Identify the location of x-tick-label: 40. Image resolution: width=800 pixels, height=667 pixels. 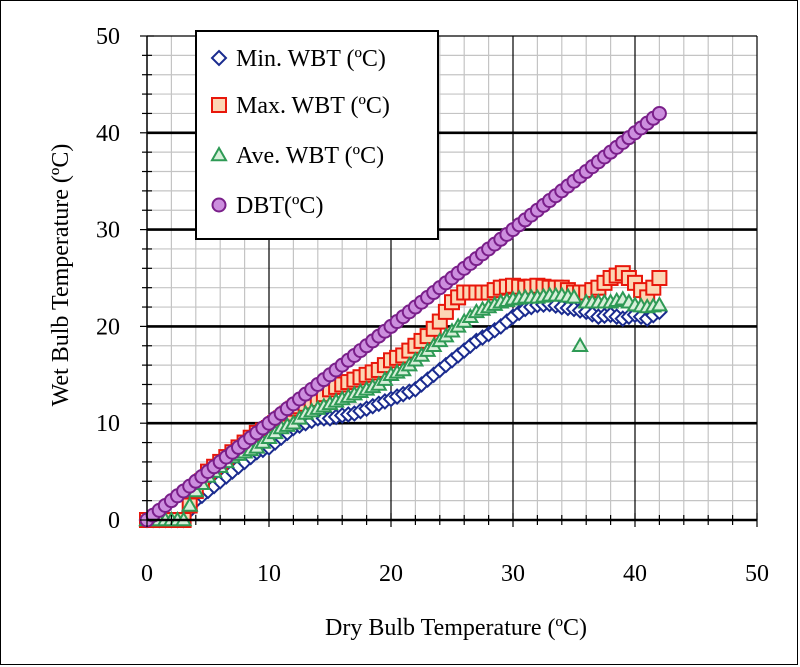
(635, 574).